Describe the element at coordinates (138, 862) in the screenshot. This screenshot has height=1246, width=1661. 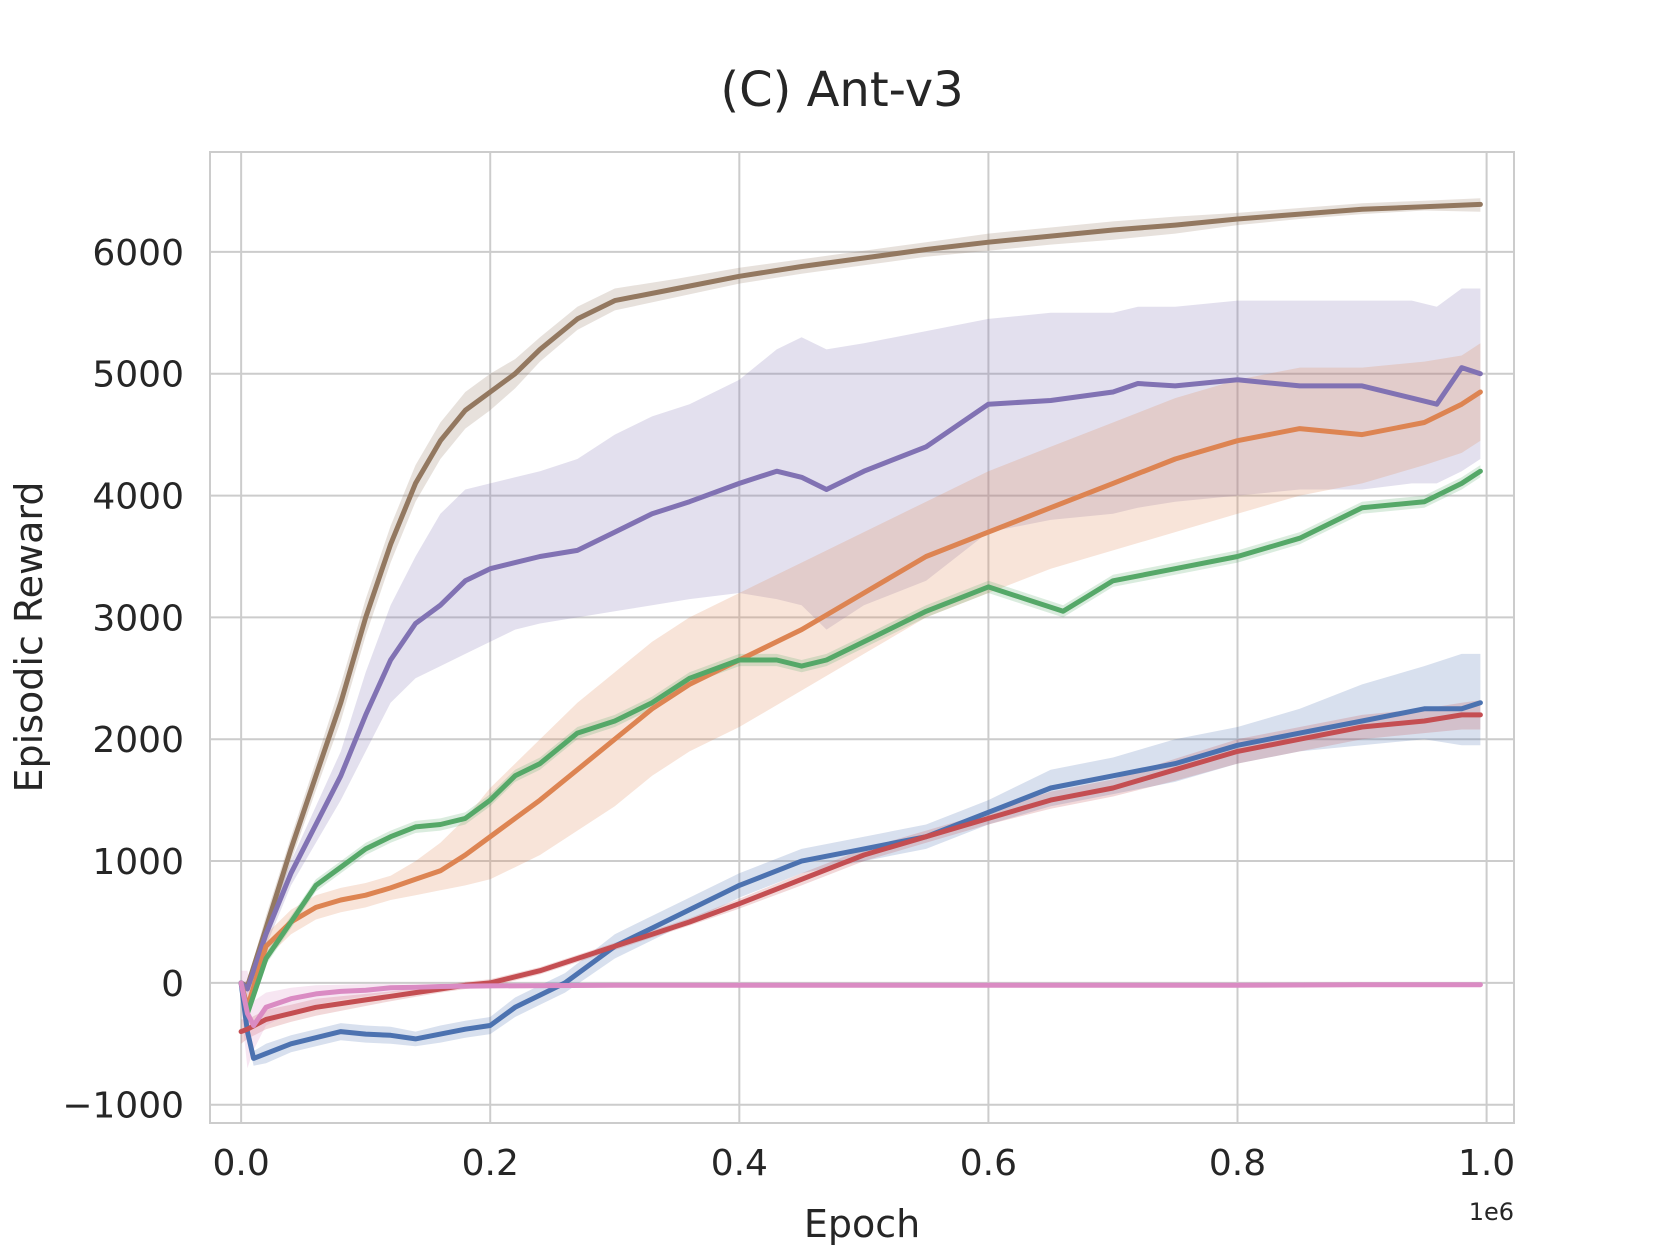
I see `y-tick-label: 1000` at that location.